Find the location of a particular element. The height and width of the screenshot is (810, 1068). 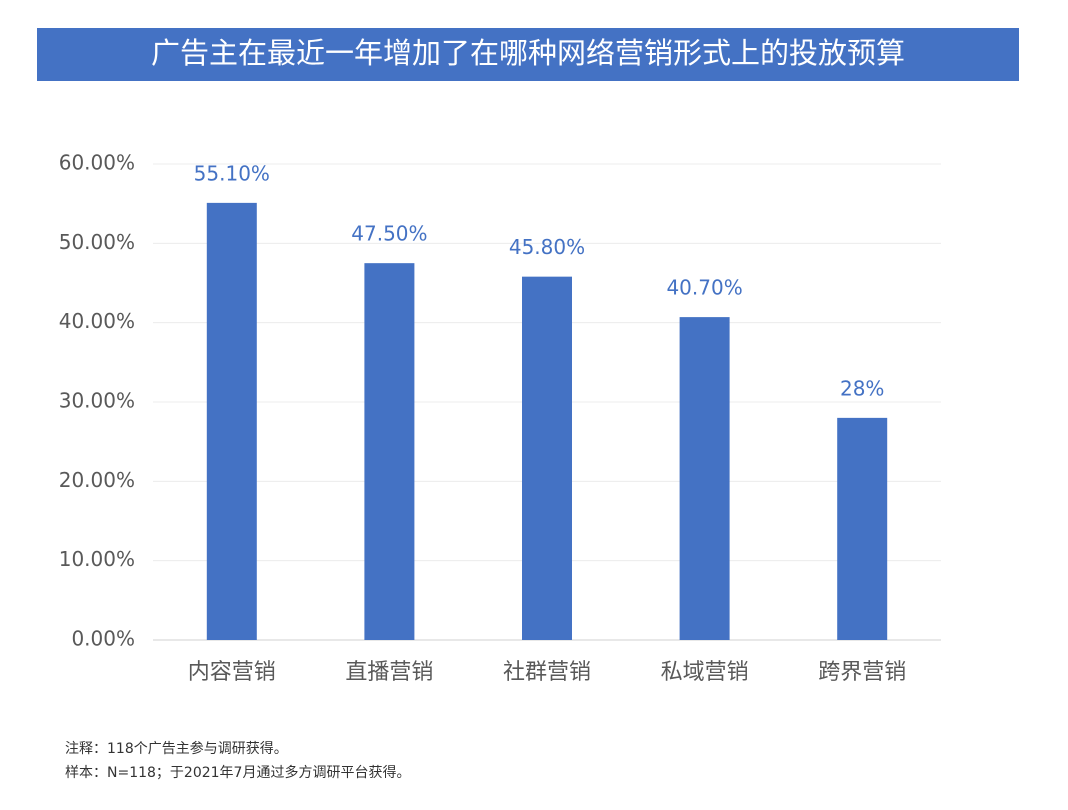

note: 注释：118个广告主参与调研获得。 is located at coordinates (176, 748).